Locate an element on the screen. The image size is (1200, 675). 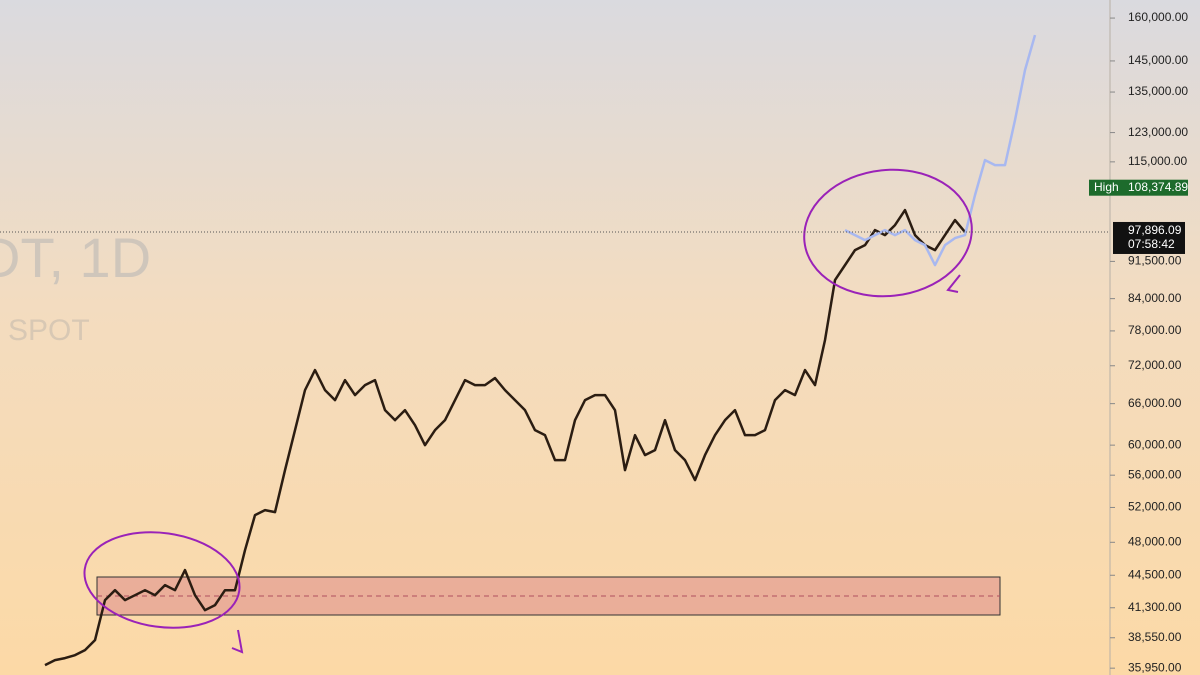
y-tick-label: 115,000.00 is located at coordinates (1157, 161).